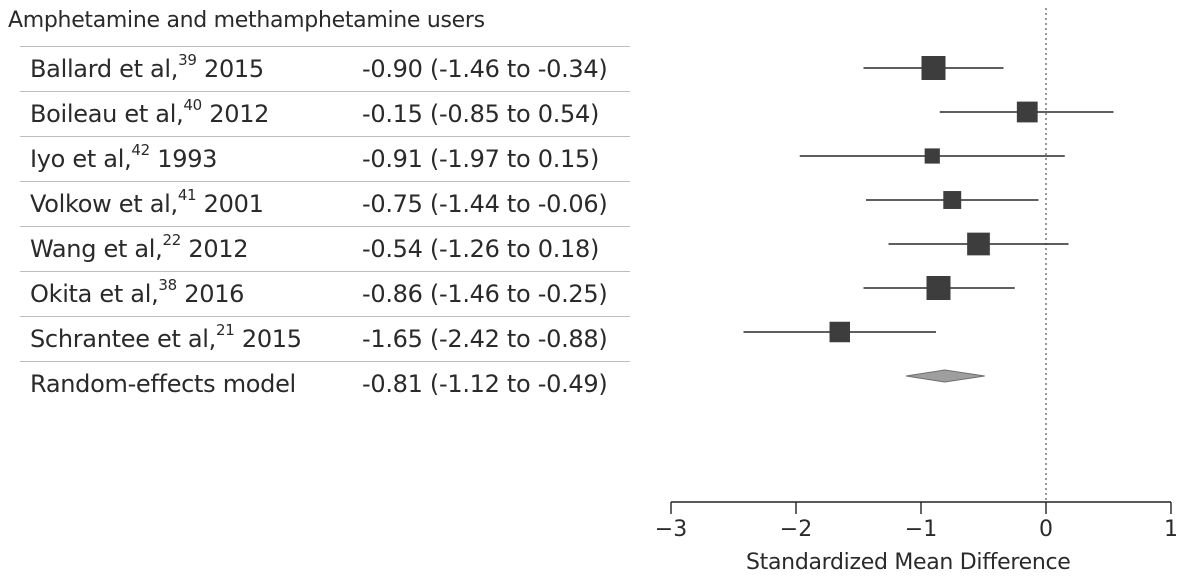 Image resolution: width=1184 pixels, height=578 pixels. I want to click on effect-size-ci: -0.15 (-0.85 to 0.54), so click(481, 114).